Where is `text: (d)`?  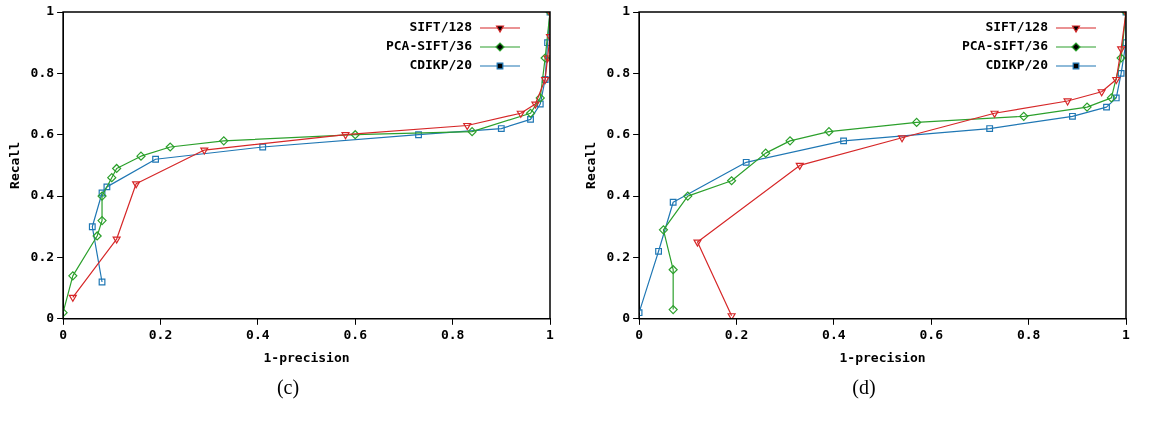
text: (d) is located at coordinates (864, 387).